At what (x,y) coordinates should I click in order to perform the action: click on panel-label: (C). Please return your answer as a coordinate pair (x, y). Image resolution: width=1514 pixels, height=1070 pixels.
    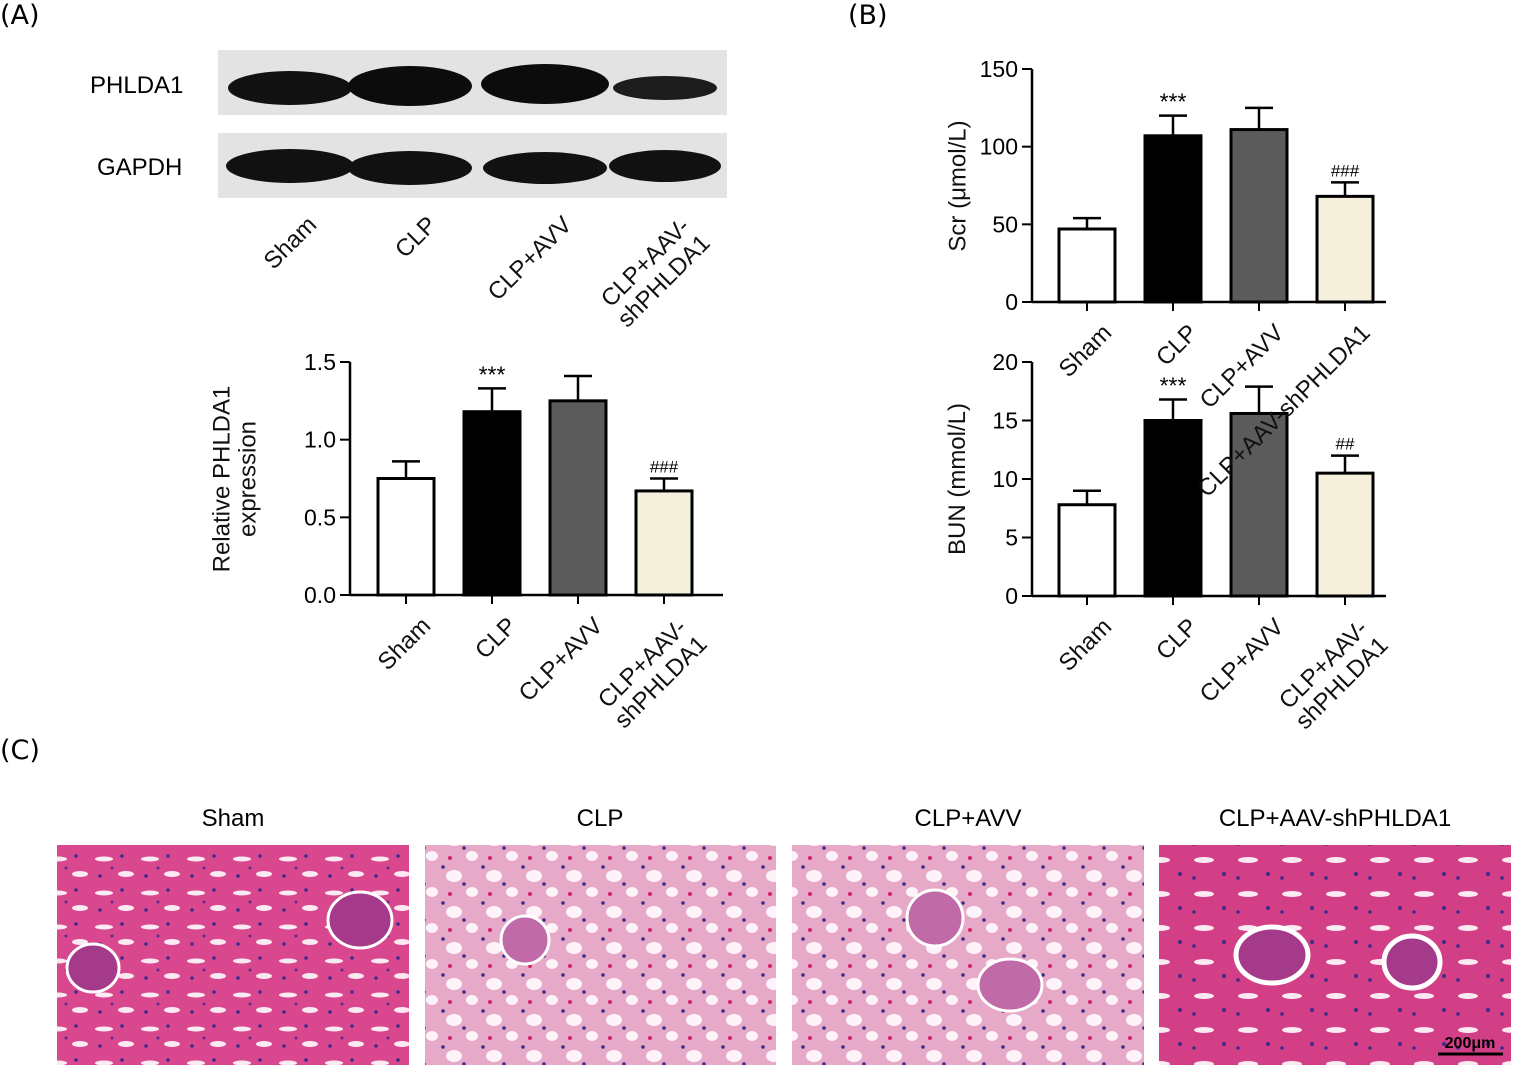
    Looking at the image, I should click on (20, 750).